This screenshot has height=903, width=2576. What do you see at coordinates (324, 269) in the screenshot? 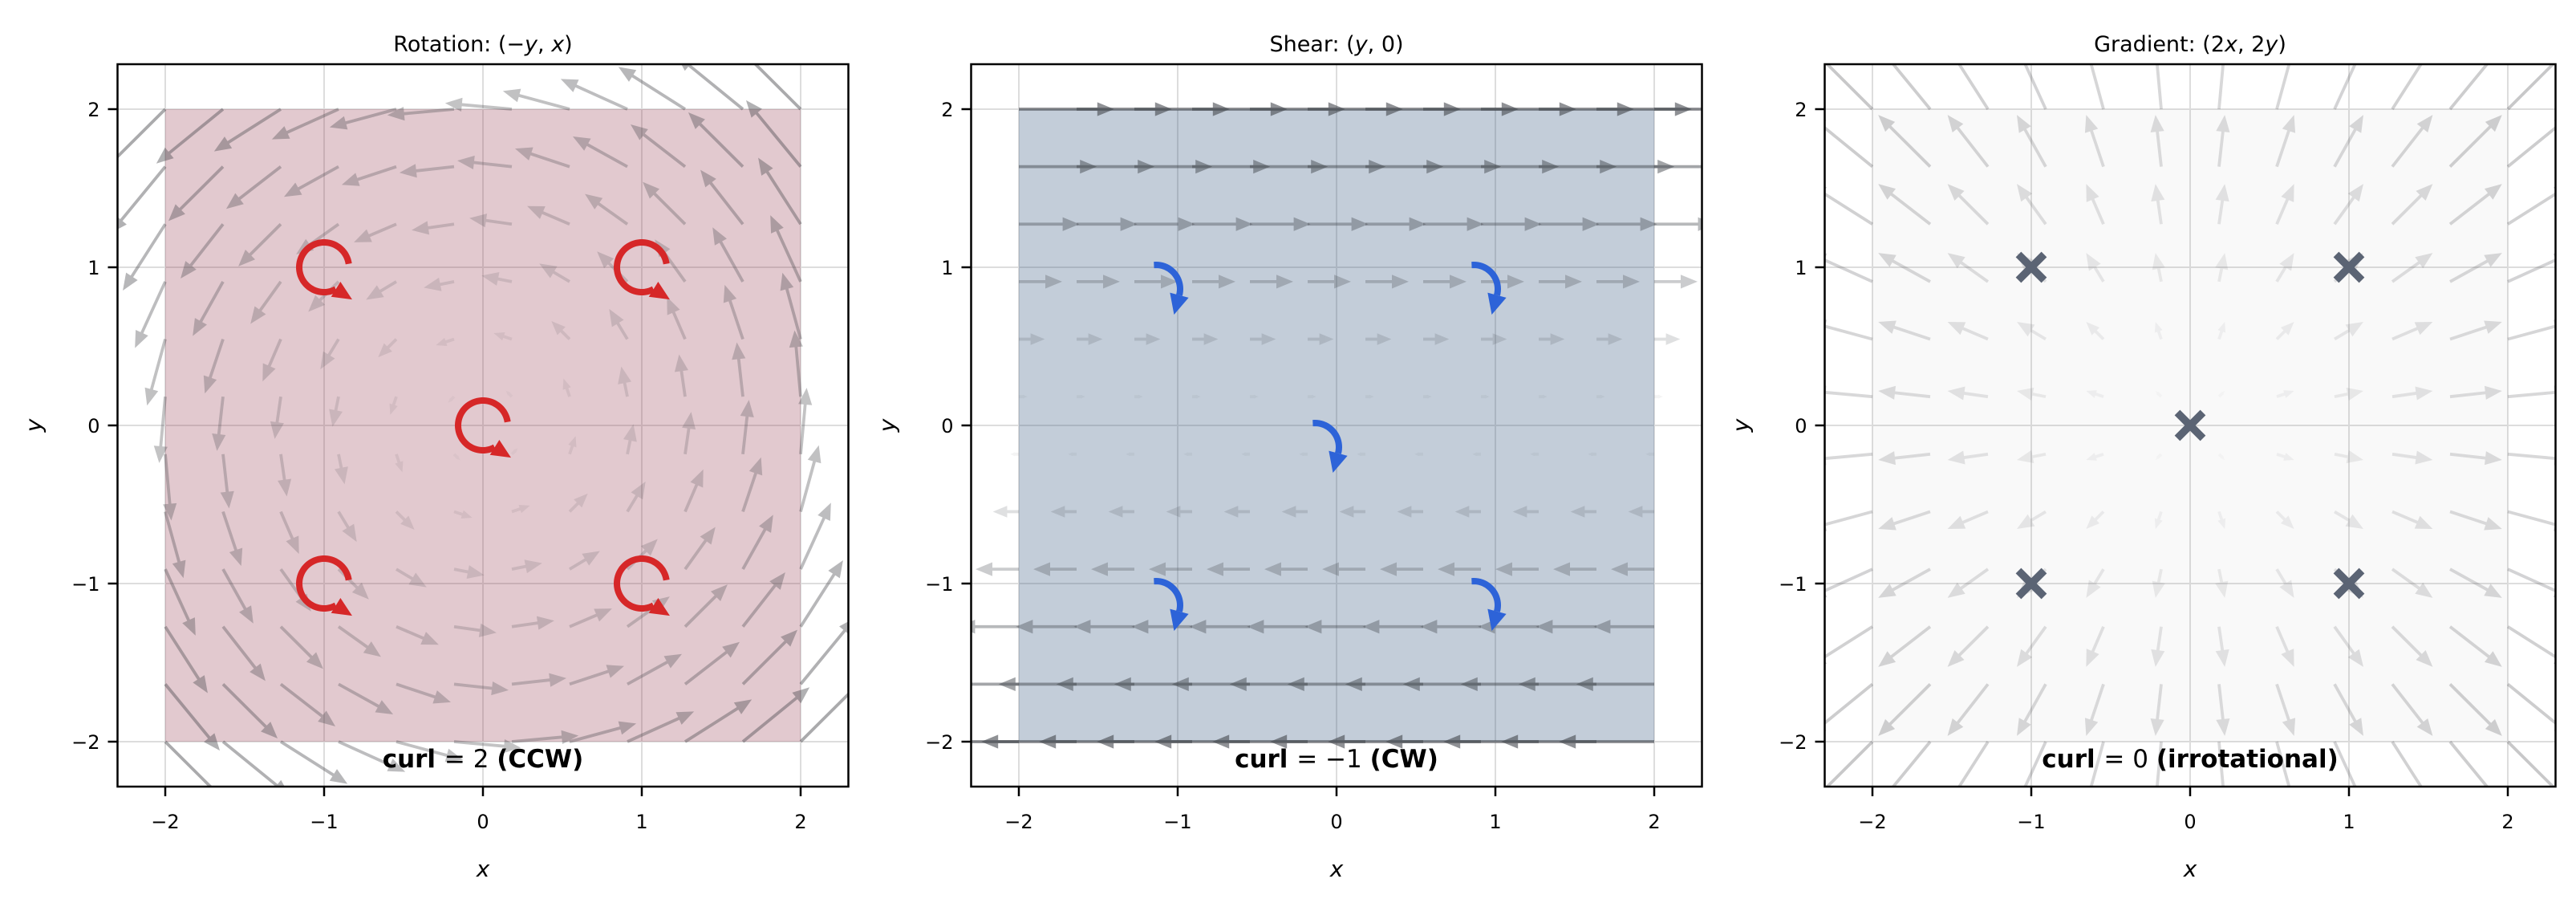
I see `ccw-rotation-marker` at bounding box center [324, 269].